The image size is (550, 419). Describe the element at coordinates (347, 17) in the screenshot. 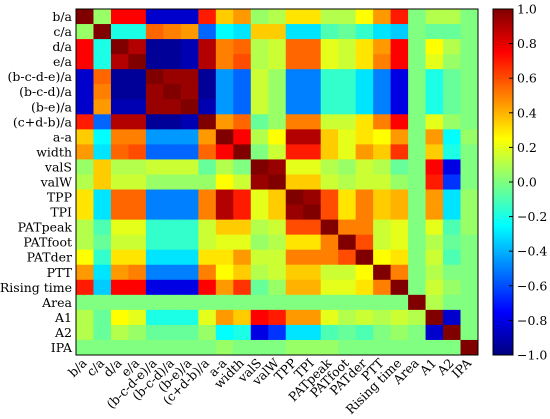

I see `heatmap-cell-b-a-patfoot` at that location.